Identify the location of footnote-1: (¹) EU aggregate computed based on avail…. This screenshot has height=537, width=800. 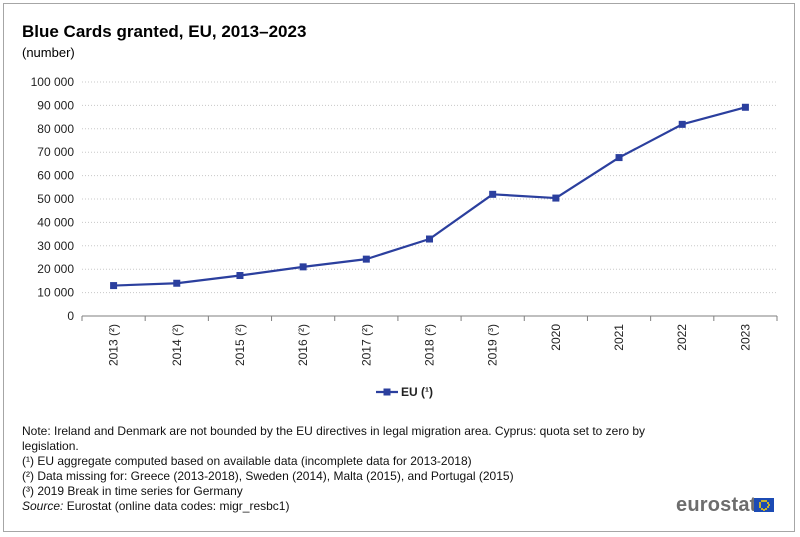
(247, 461).